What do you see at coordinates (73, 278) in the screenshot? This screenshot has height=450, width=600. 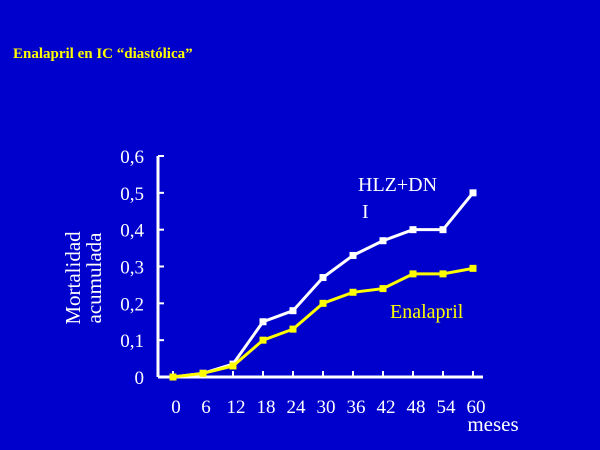 I see `y-axis-title-line: Mortalidad` at bounding box center [73, 278].